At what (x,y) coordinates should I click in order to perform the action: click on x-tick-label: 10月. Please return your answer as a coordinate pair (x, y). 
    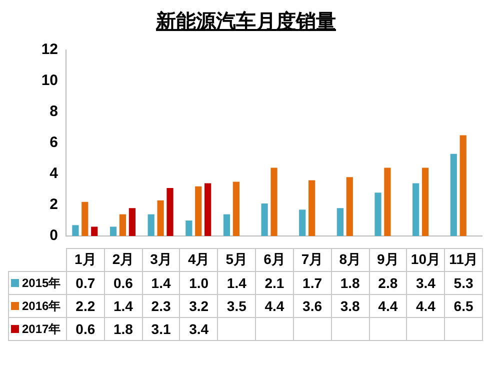
    Looking at the image, I should click on (425, 260).